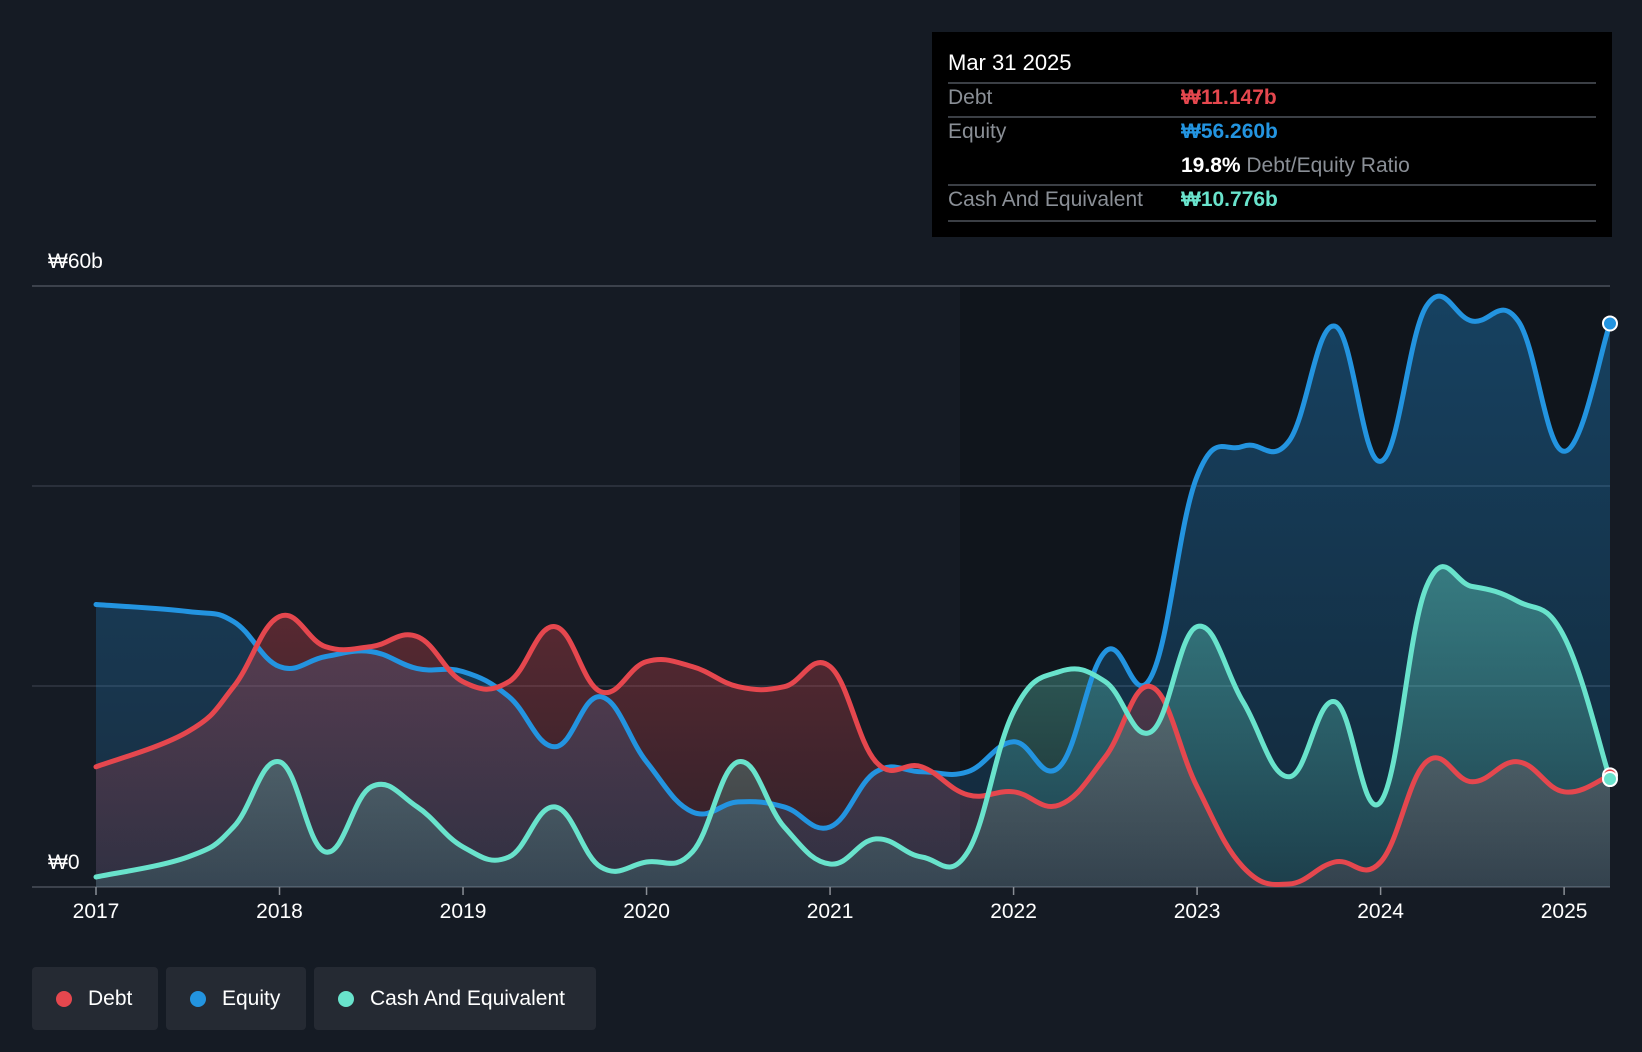 Image resolution: width=1642 pixels, height=1052 pixels. I want to click on legend-item-cash: Cash And Equivalent, so click(455, 998).